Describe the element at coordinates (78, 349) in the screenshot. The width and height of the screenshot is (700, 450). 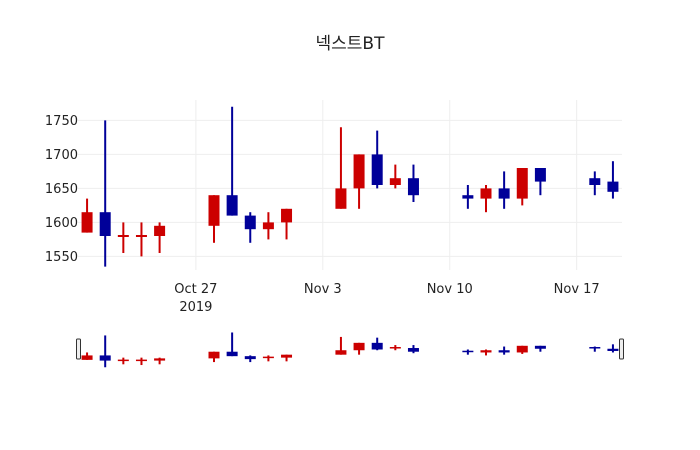
I see `range-slider-left-handle` at that location.